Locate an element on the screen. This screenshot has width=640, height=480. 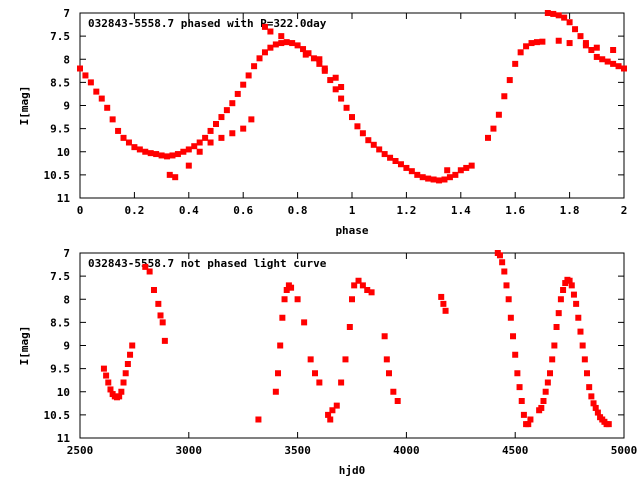
y-tick-label: 9.5 is located at coordinates (60, 129).